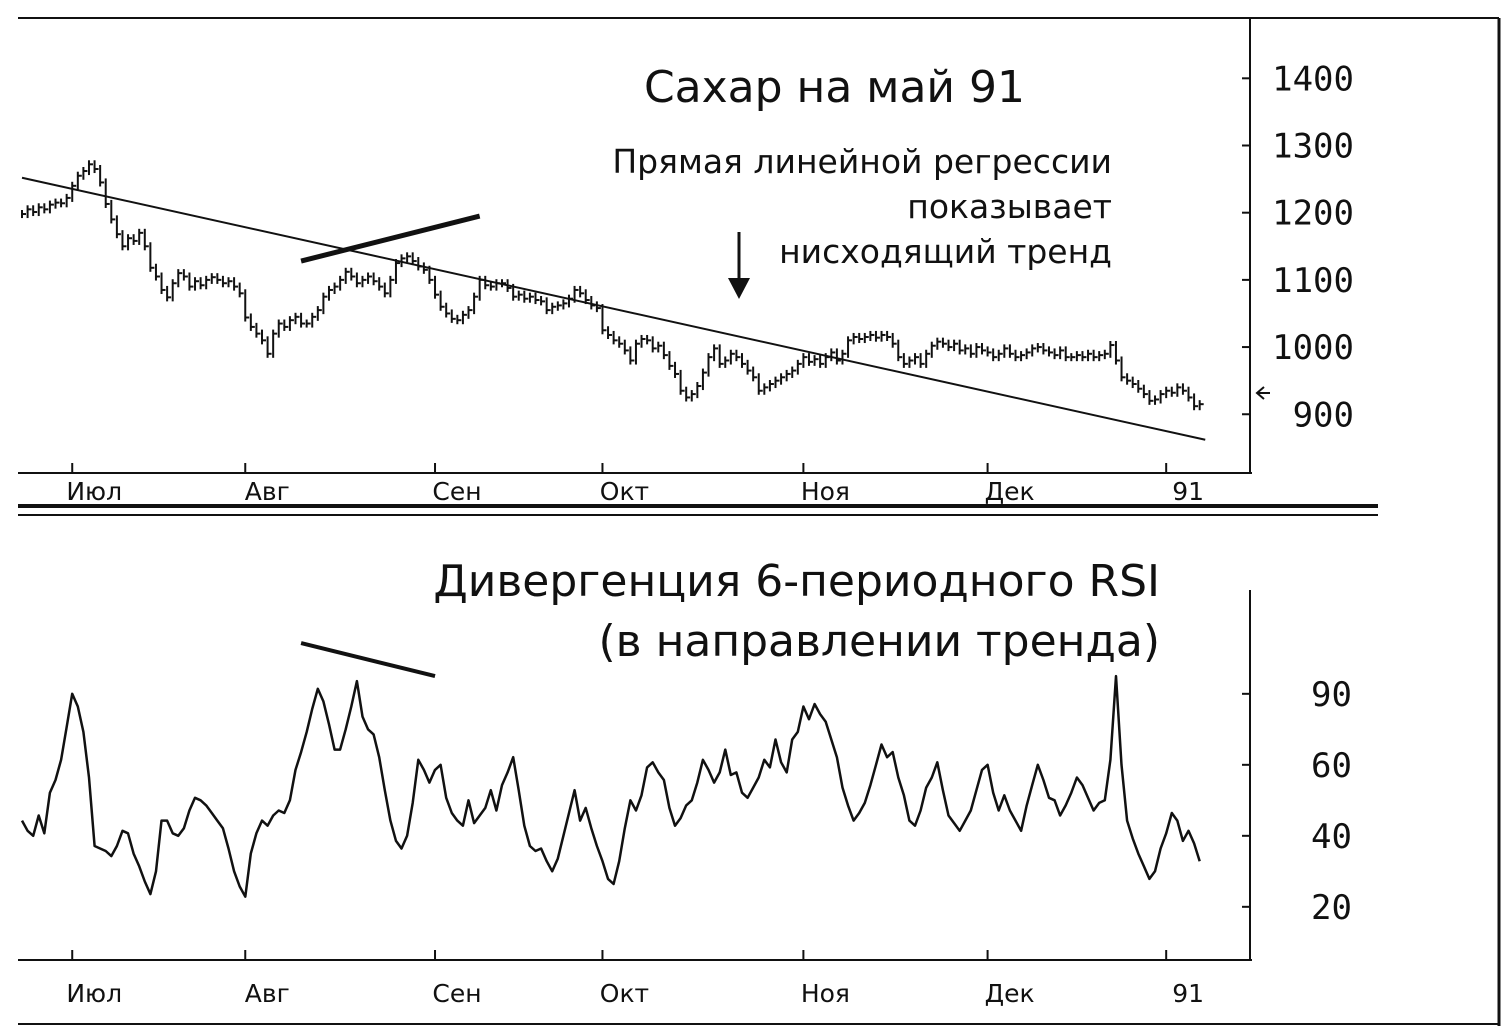 This screenshot has height=1028, width=1504. I want to click on rsi-x-tick-label: Авг, so click(267, 993).